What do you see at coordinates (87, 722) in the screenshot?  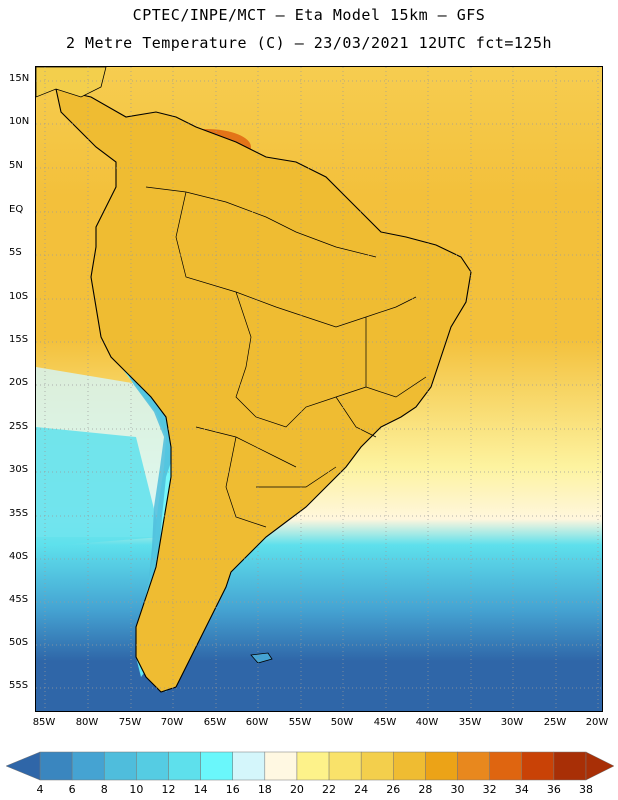 I see `longitude-label: 80W` at bounding box center [87, 722].